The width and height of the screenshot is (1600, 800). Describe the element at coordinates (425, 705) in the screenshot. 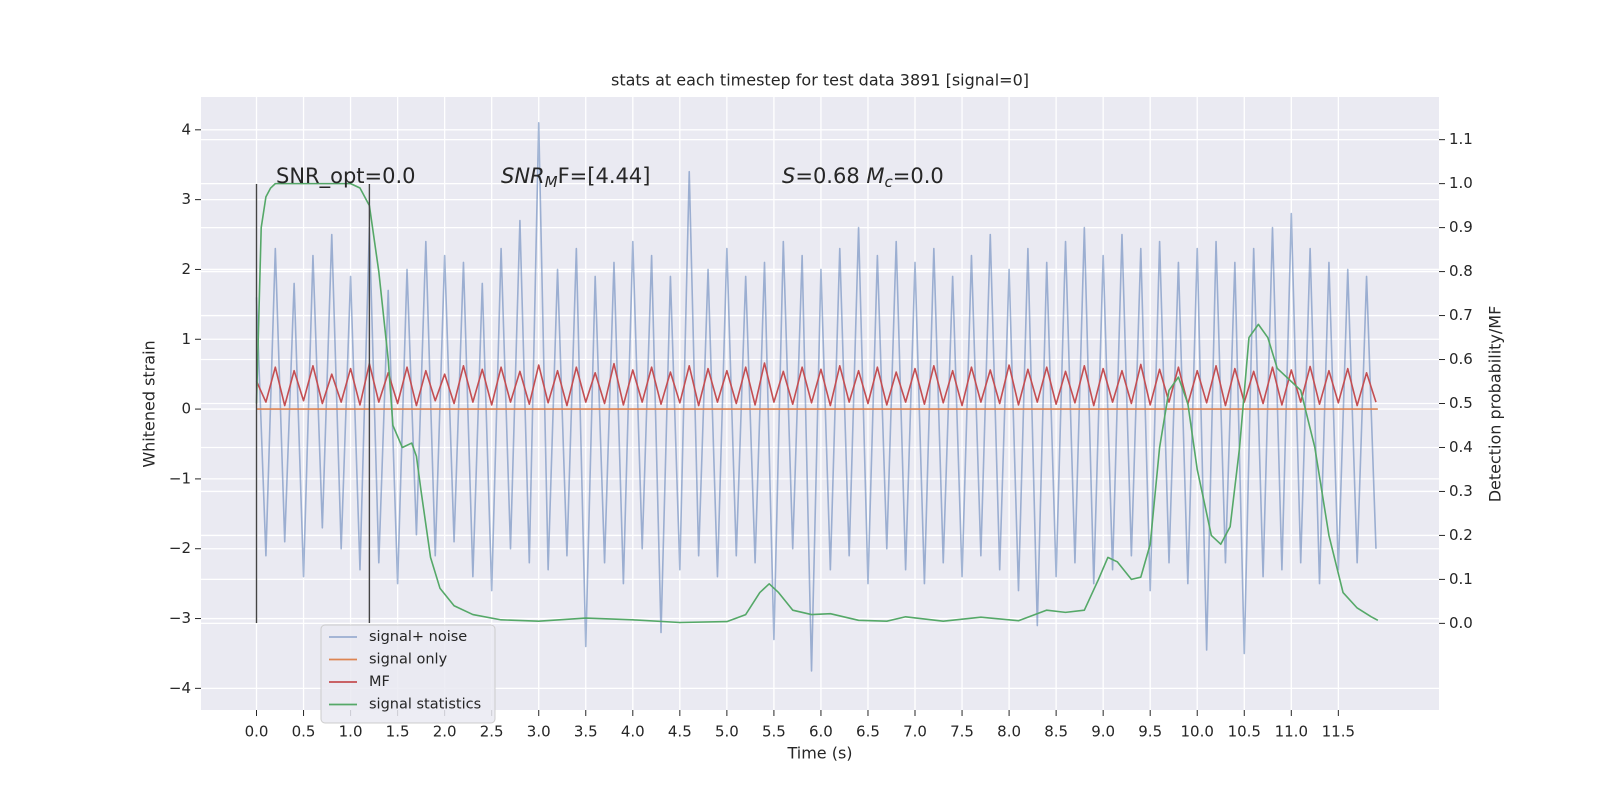

I see `legend-label: signal statistics` at that location.